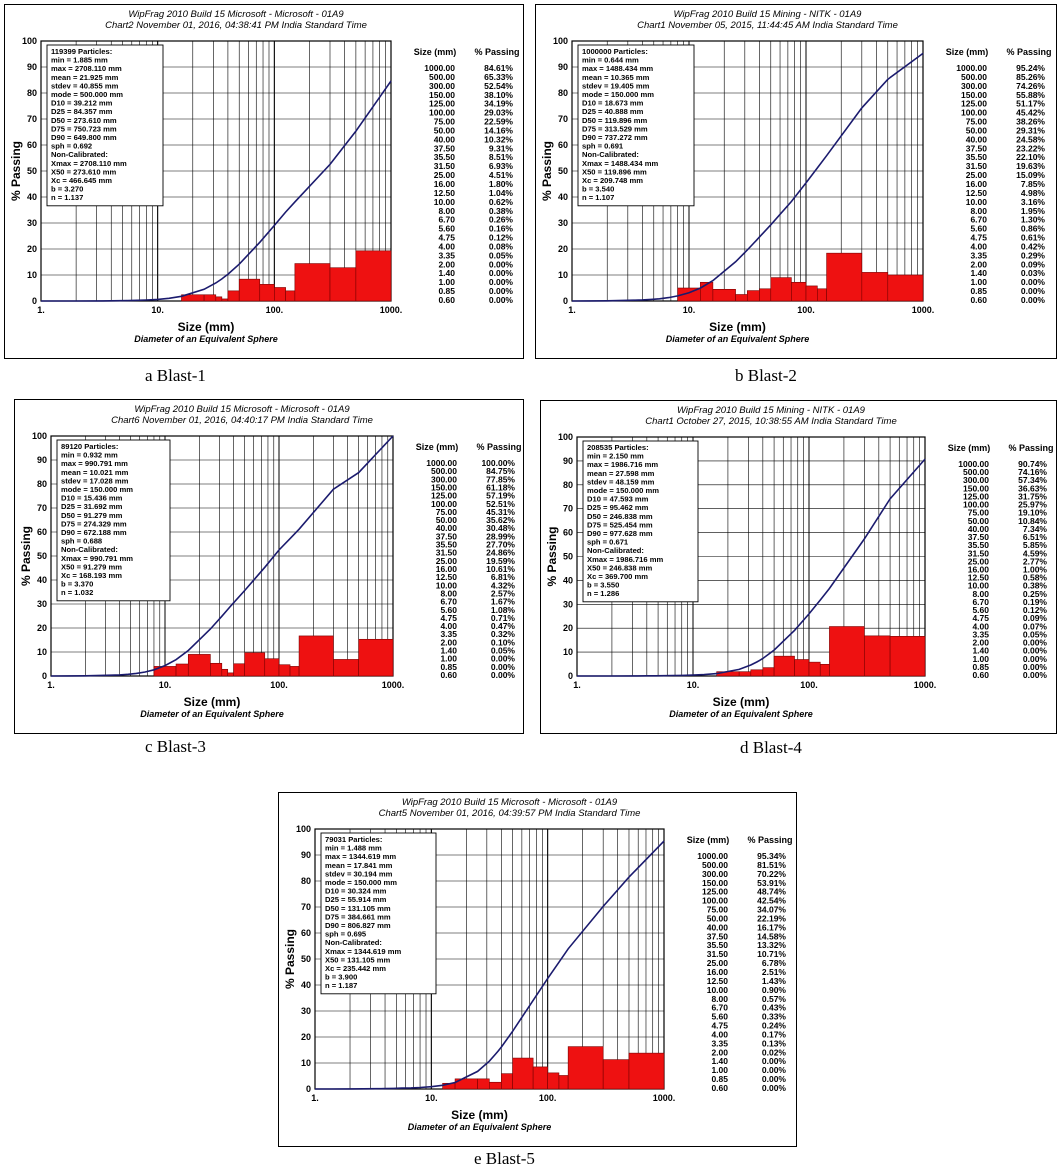 Image resolution: width=1060 pixels, height=1171 pixels. Describe the element at coordinates (1032, 505) in the screenshot. I see `table-passing-cell: 25.97%` at that location.